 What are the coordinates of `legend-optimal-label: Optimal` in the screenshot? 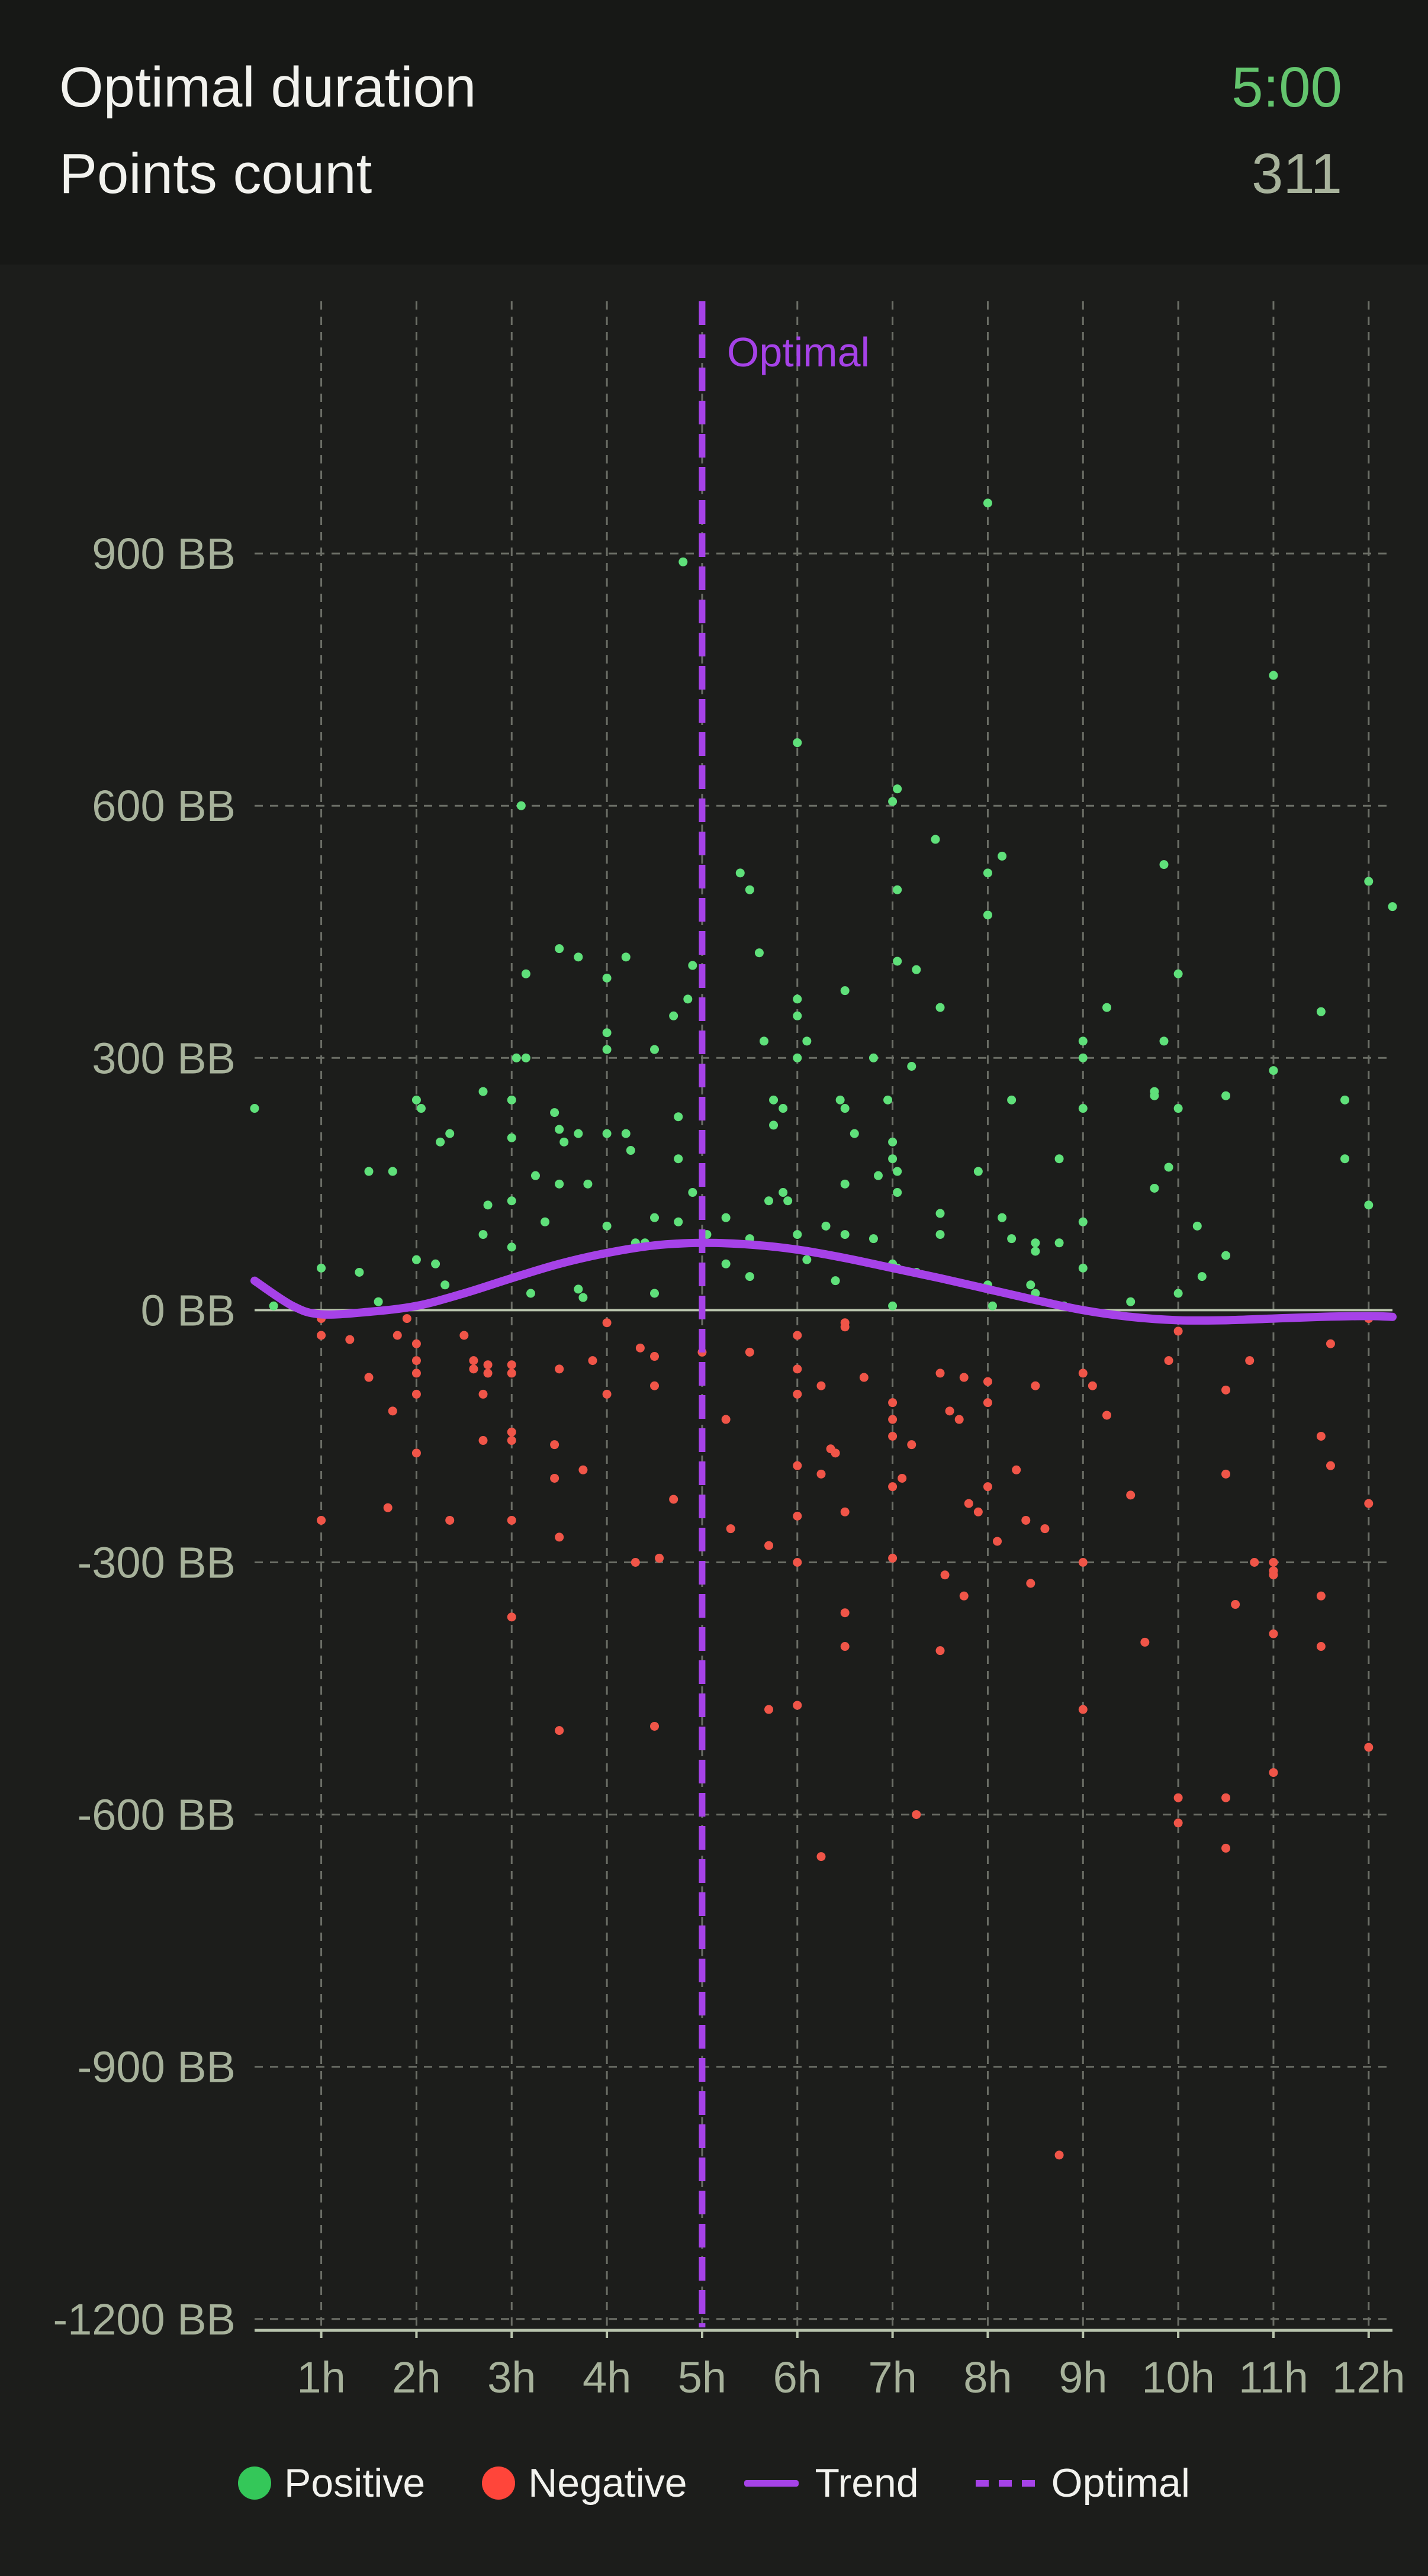 It's located at (1120, 2483).